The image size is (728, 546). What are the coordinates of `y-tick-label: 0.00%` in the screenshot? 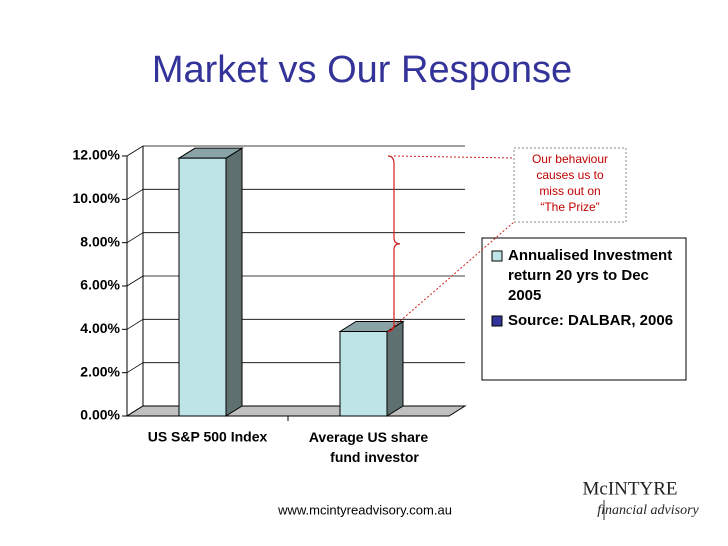 It's located at (100, 415).